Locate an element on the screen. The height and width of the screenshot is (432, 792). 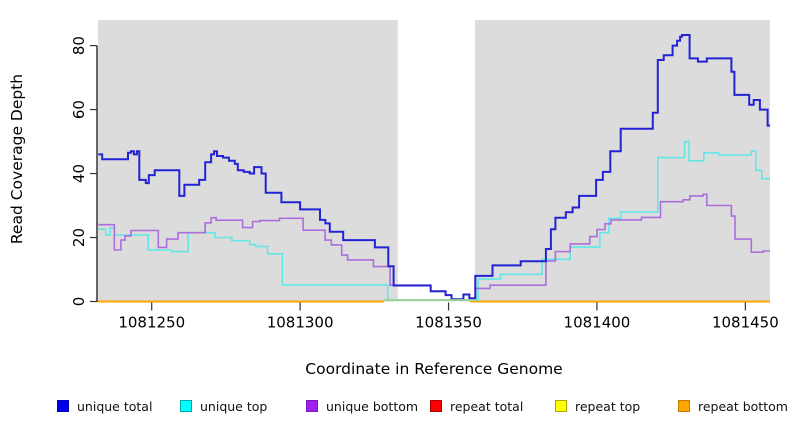
y-tick-label: 60 is located at coordinates (79, 109).